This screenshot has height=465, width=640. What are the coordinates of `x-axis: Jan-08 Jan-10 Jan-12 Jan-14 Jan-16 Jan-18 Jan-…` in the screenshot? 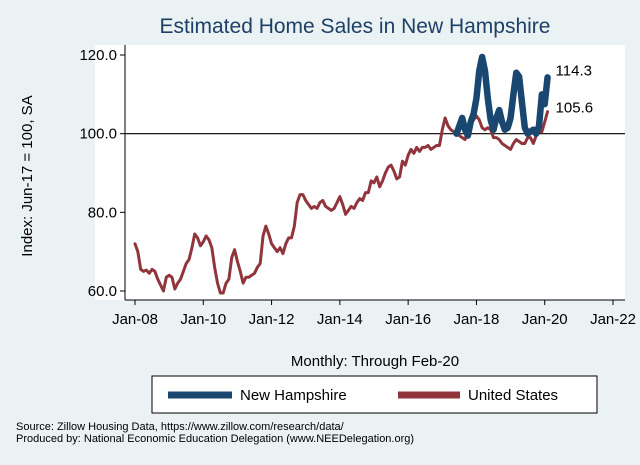 It's located at (374, 313).